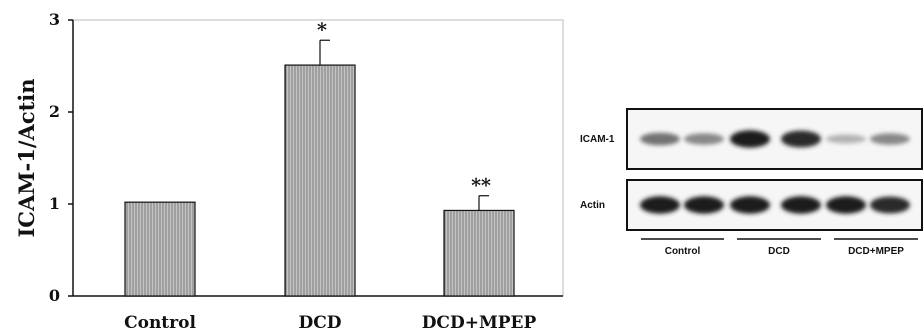 This screenshot has height=336, width=924. I want to click on y-axis-title: ICAM-1/Actin, so click(26, 157).